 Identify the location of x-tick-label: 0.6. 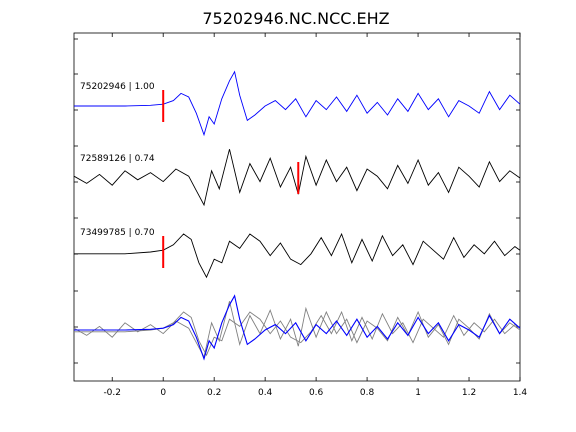
(316, 393).